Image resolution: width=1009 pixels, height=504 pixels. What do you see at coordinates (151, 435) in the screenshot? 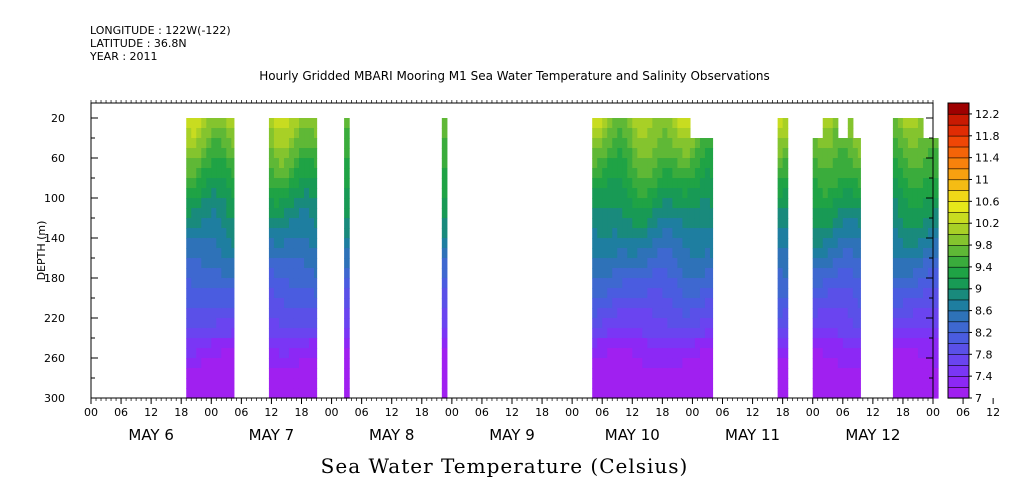
I see `x-day-label: MAY 6` at bounding box center [151, 435].